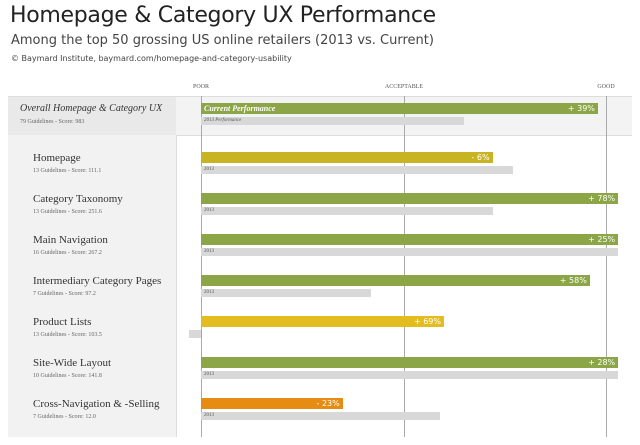 This screenshot has width=640, height=445. Describe the element at coordinates (602, 198) in the screenshot. I see `change-label: + 78%` at that location.